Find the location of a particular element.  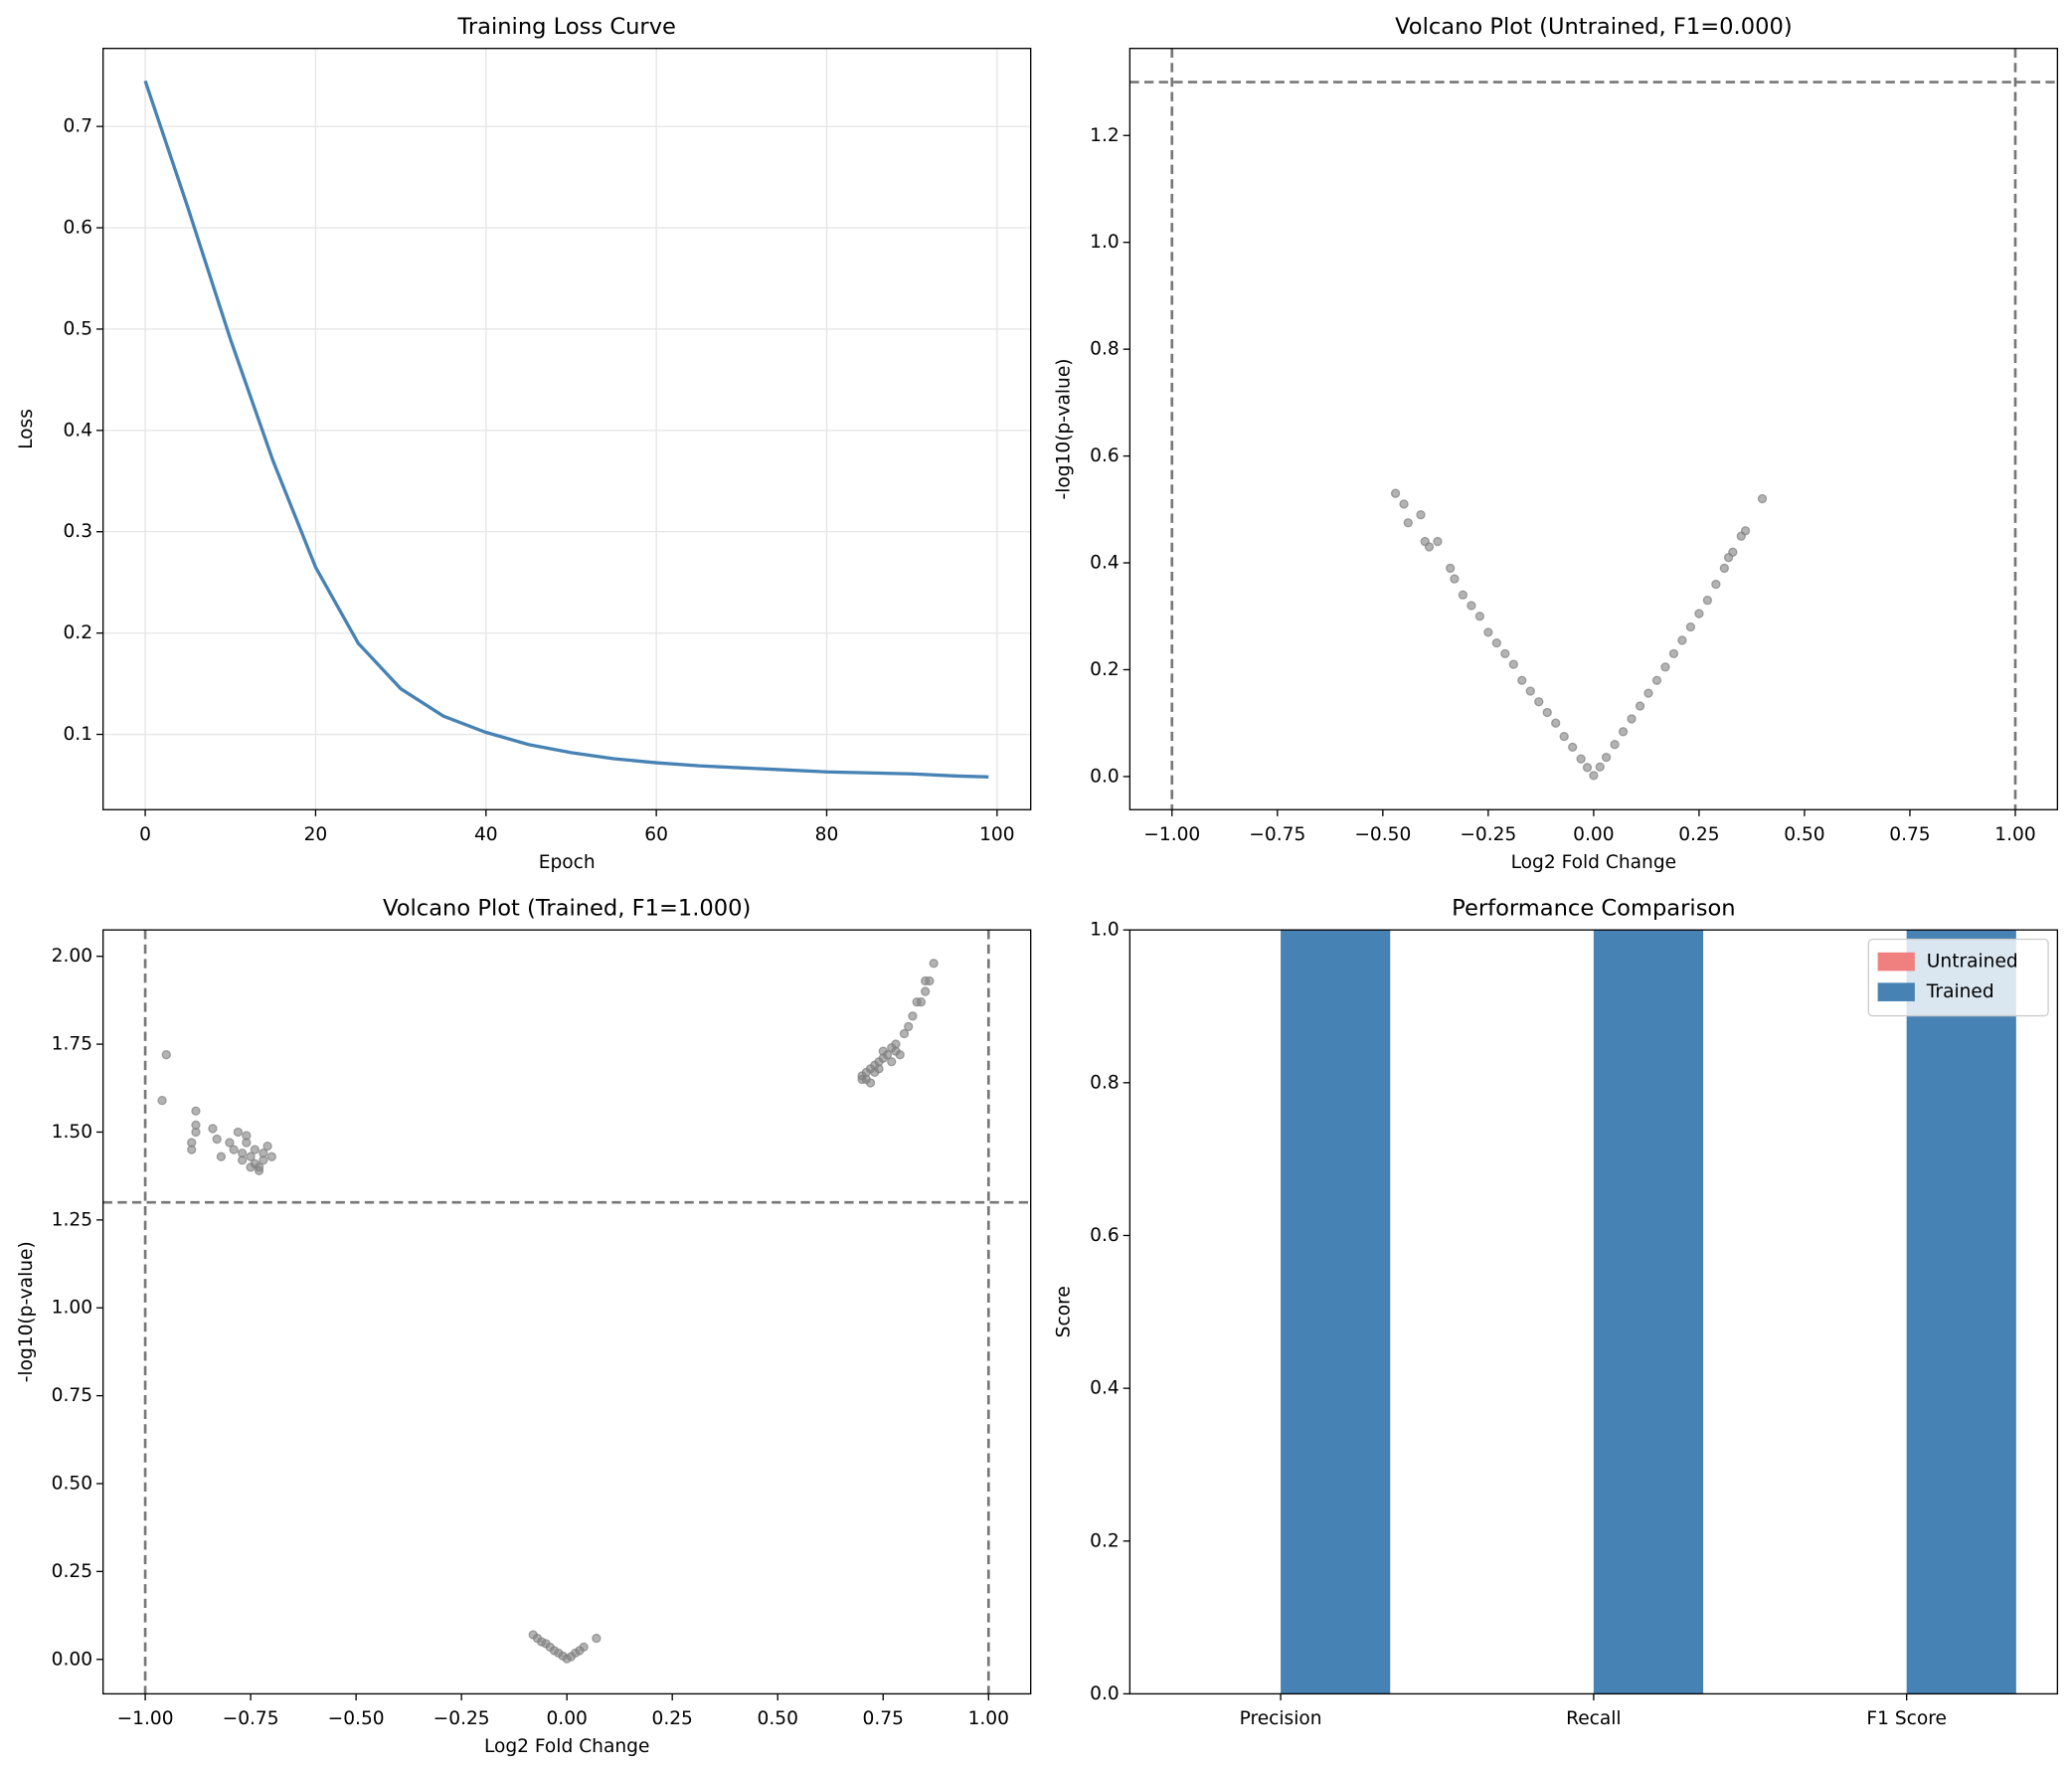

x-tick-label: 0 is located at coordinates (145, 834).